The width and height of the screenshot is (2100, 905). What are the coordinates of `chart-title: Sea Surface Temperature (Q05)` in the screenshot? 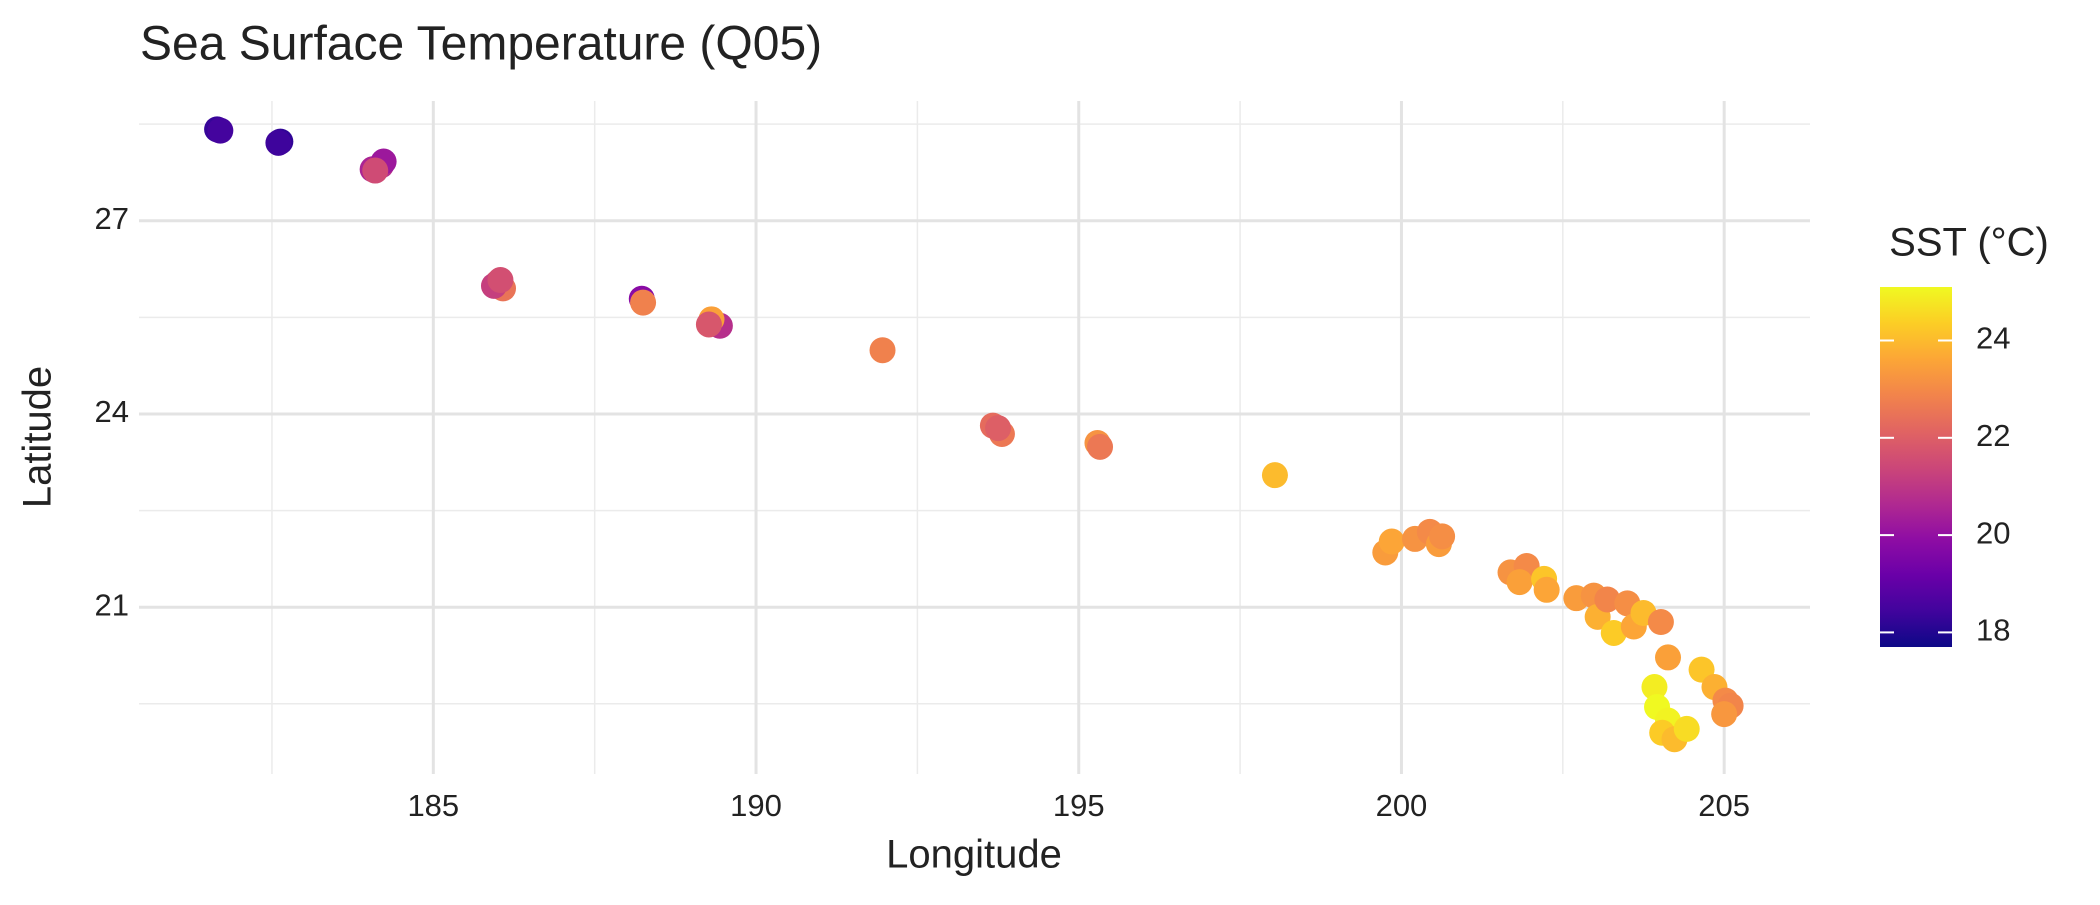 It's located at (481, 44).